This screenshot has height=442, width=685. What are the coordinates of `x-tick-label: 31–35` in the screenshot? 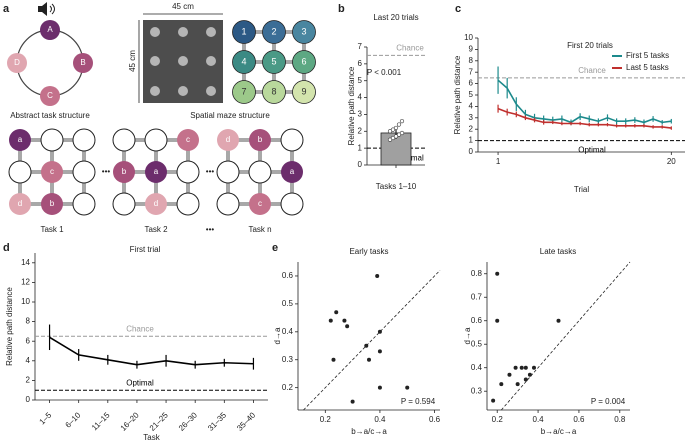 It's located at (217, 421).